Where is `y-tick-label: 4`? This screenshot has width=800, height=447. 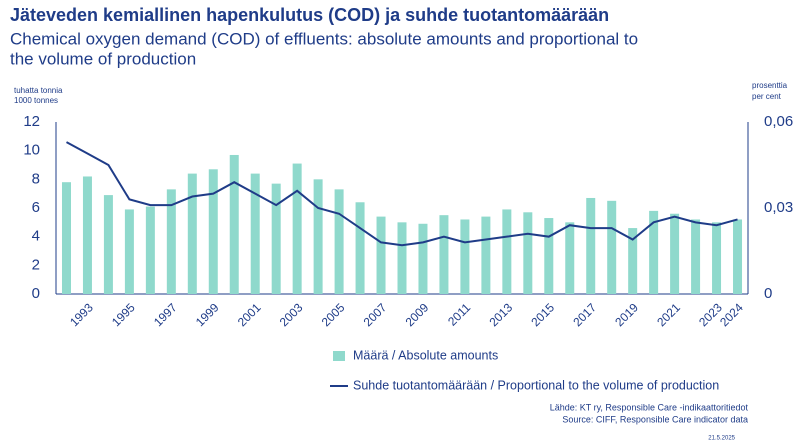
y-tick-label: 4 is located at coordinates (36, 236).